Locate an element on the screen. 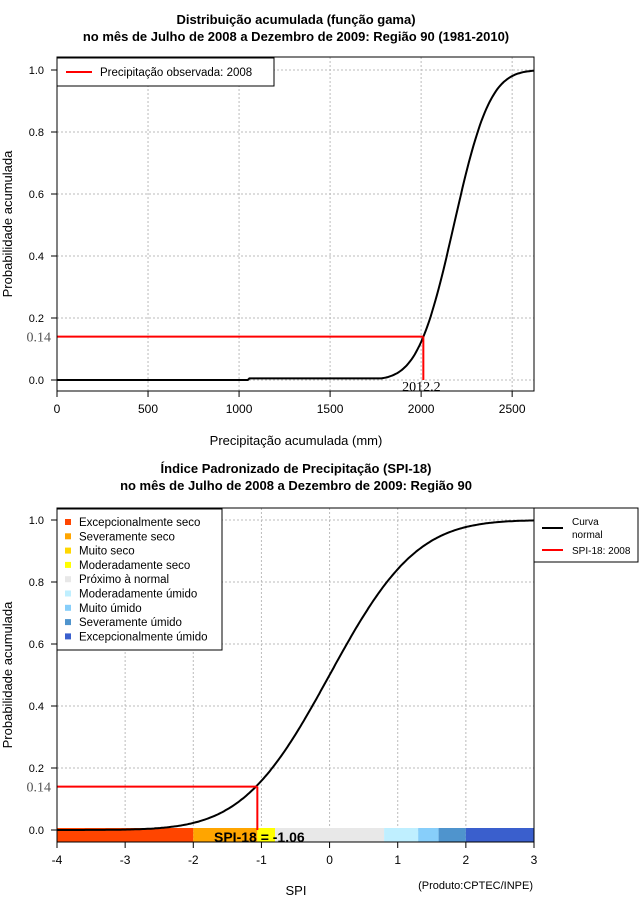  legend-label: normal is located at coordinates (587, 535).